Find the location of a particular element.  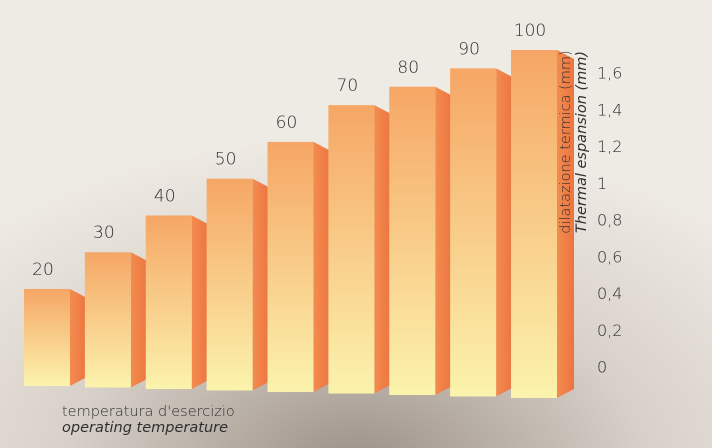

bar: 20 is located at coordinates (55, 323).